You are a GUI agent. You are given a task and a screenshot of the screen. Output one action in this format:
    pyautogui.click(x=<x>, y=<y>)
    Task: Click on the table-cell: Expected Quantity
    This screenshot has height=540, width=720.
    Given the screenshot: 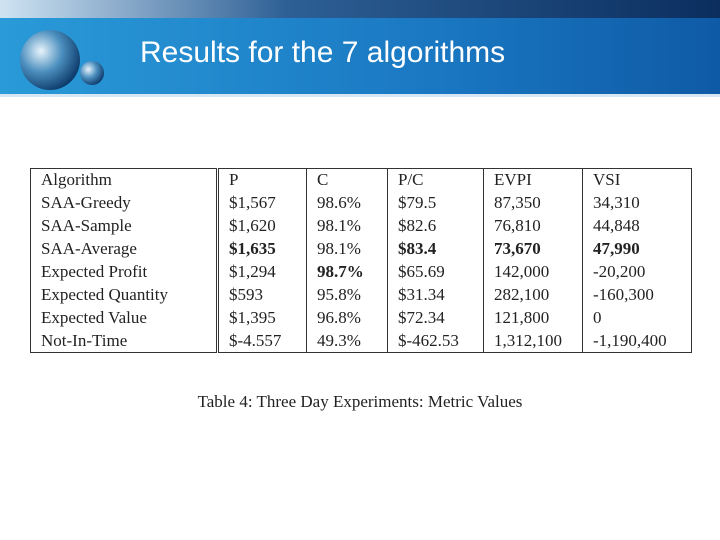 What is the action you would take?
    pyautogui.click(x=124, y=295)
    